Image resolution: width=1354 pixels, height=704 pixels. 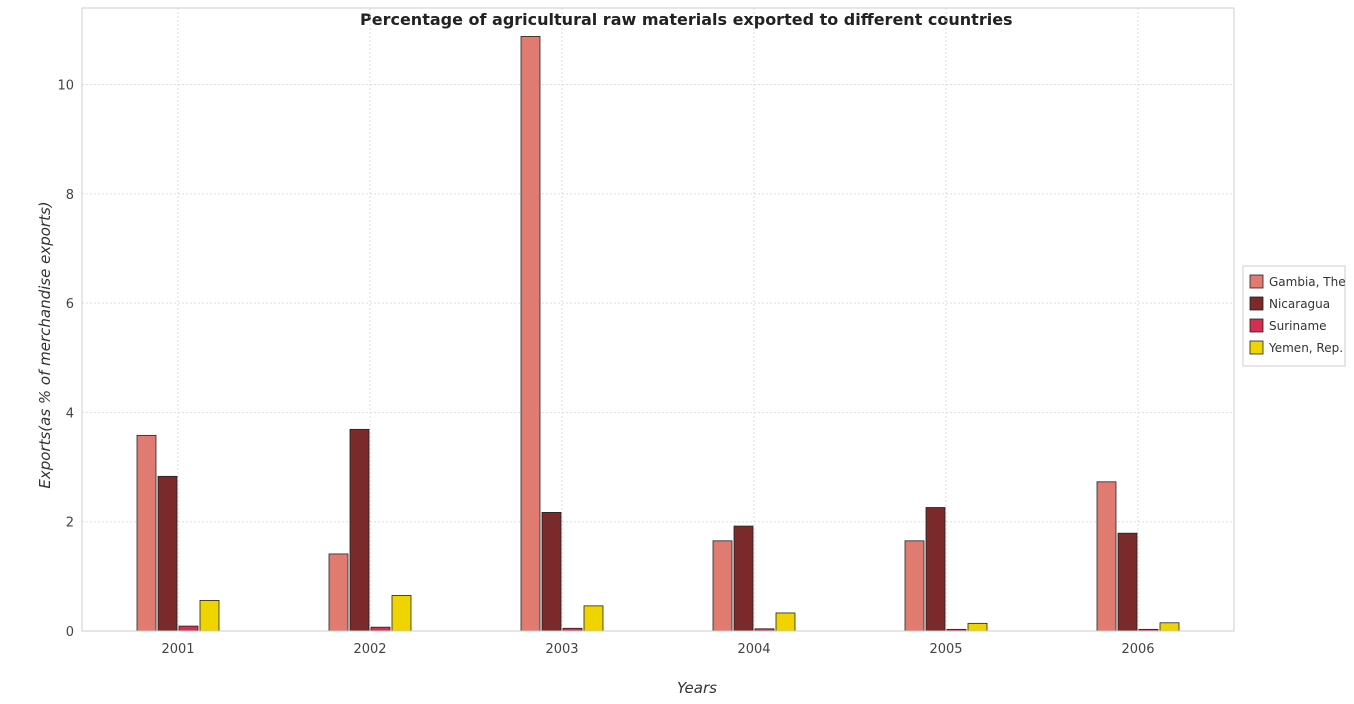 I want to click on x-tick-label: 2004, so click(x=753, y=649).